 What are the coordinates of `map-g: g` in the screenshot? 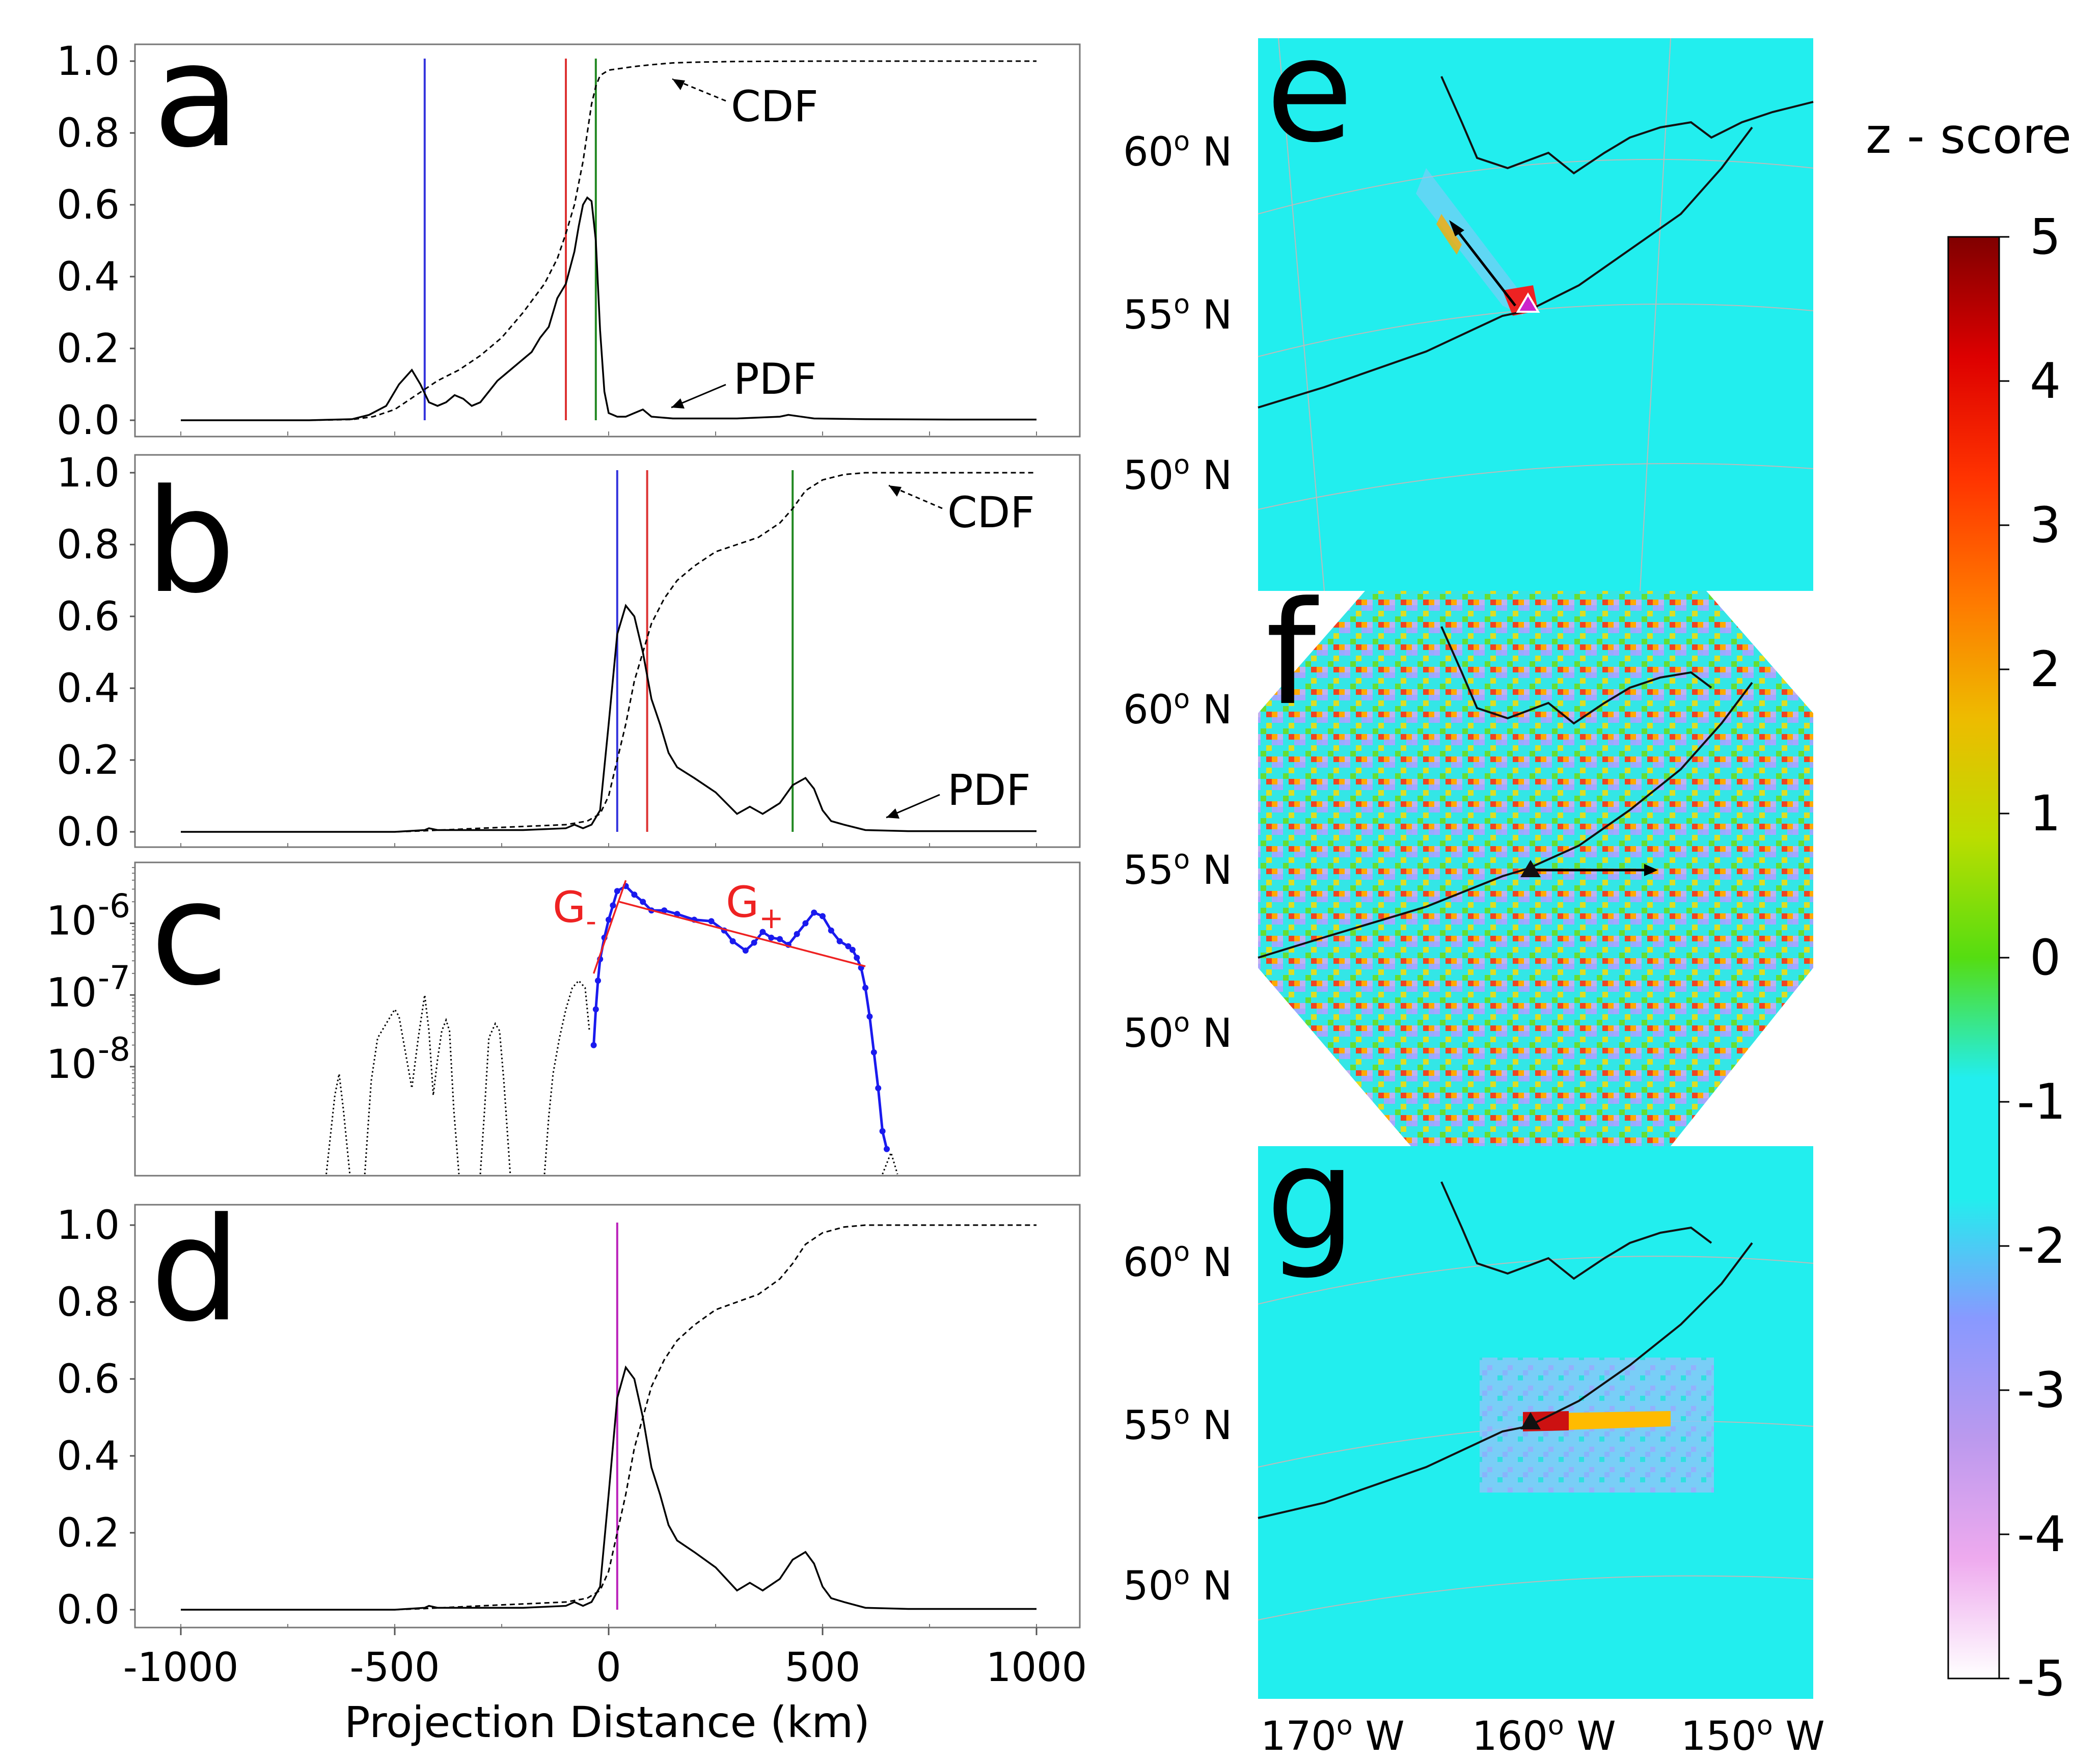 It's located at (1536, 1407).